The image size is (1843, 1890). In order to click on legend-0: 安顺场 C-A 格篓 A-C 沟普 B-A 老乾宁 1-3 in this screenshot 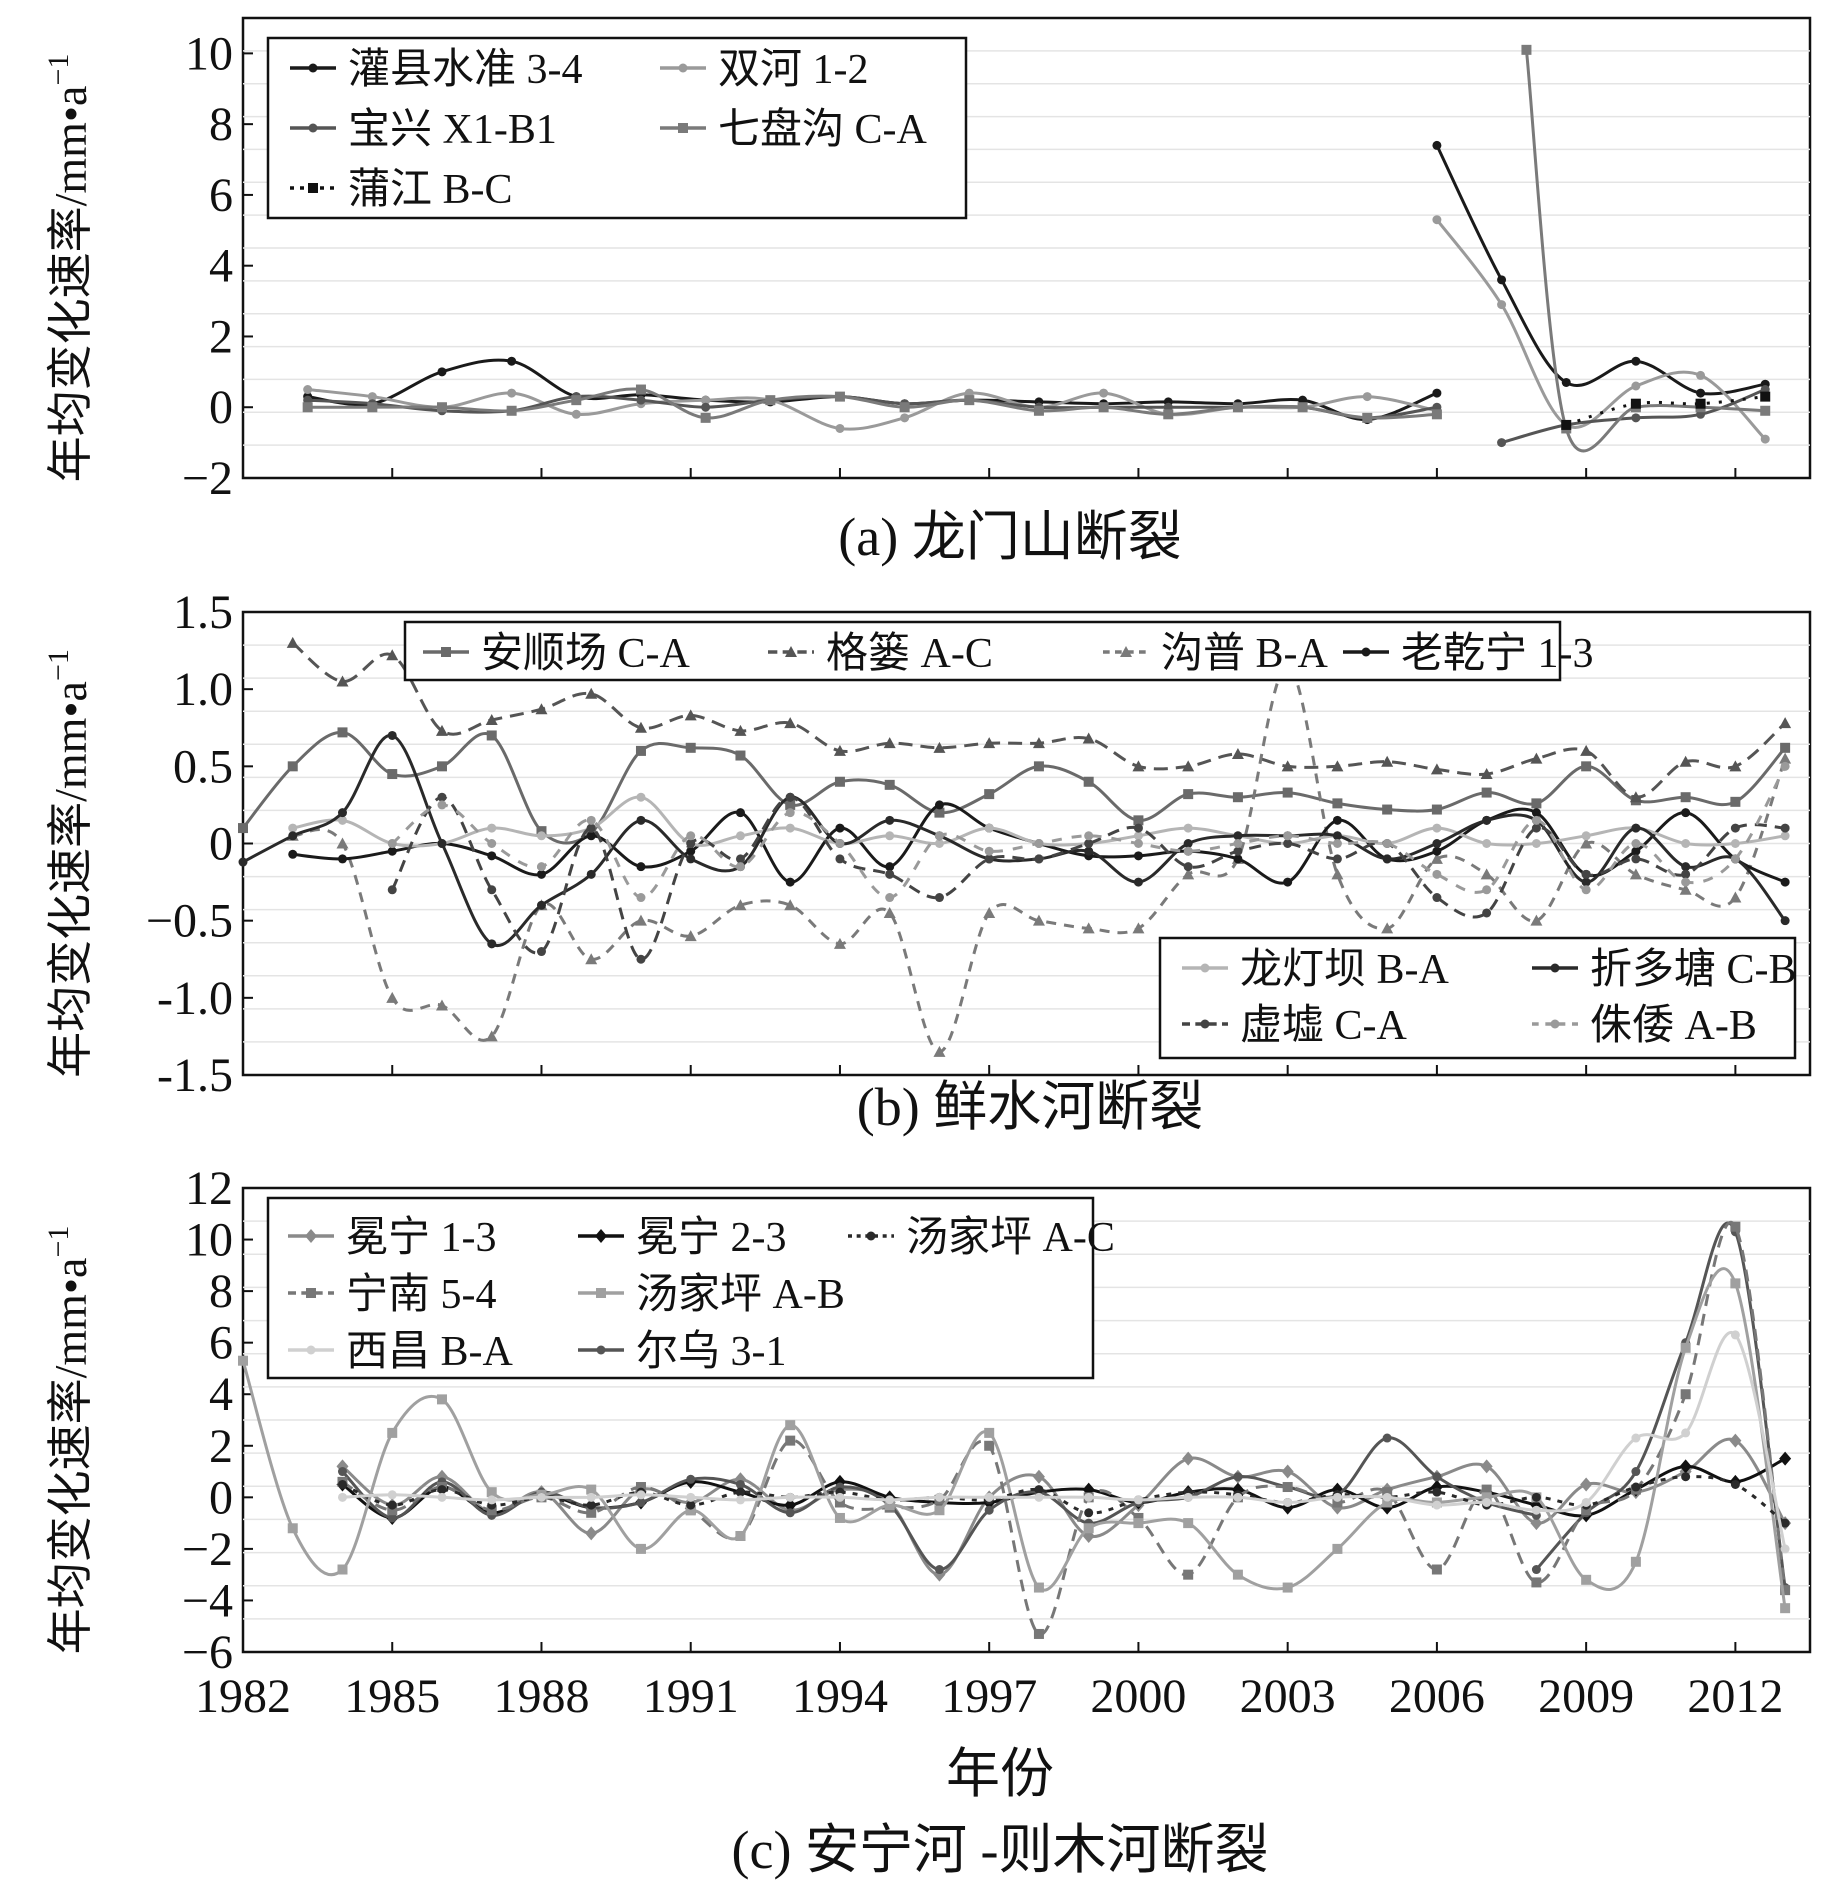, I will do `click(998, 651)`.